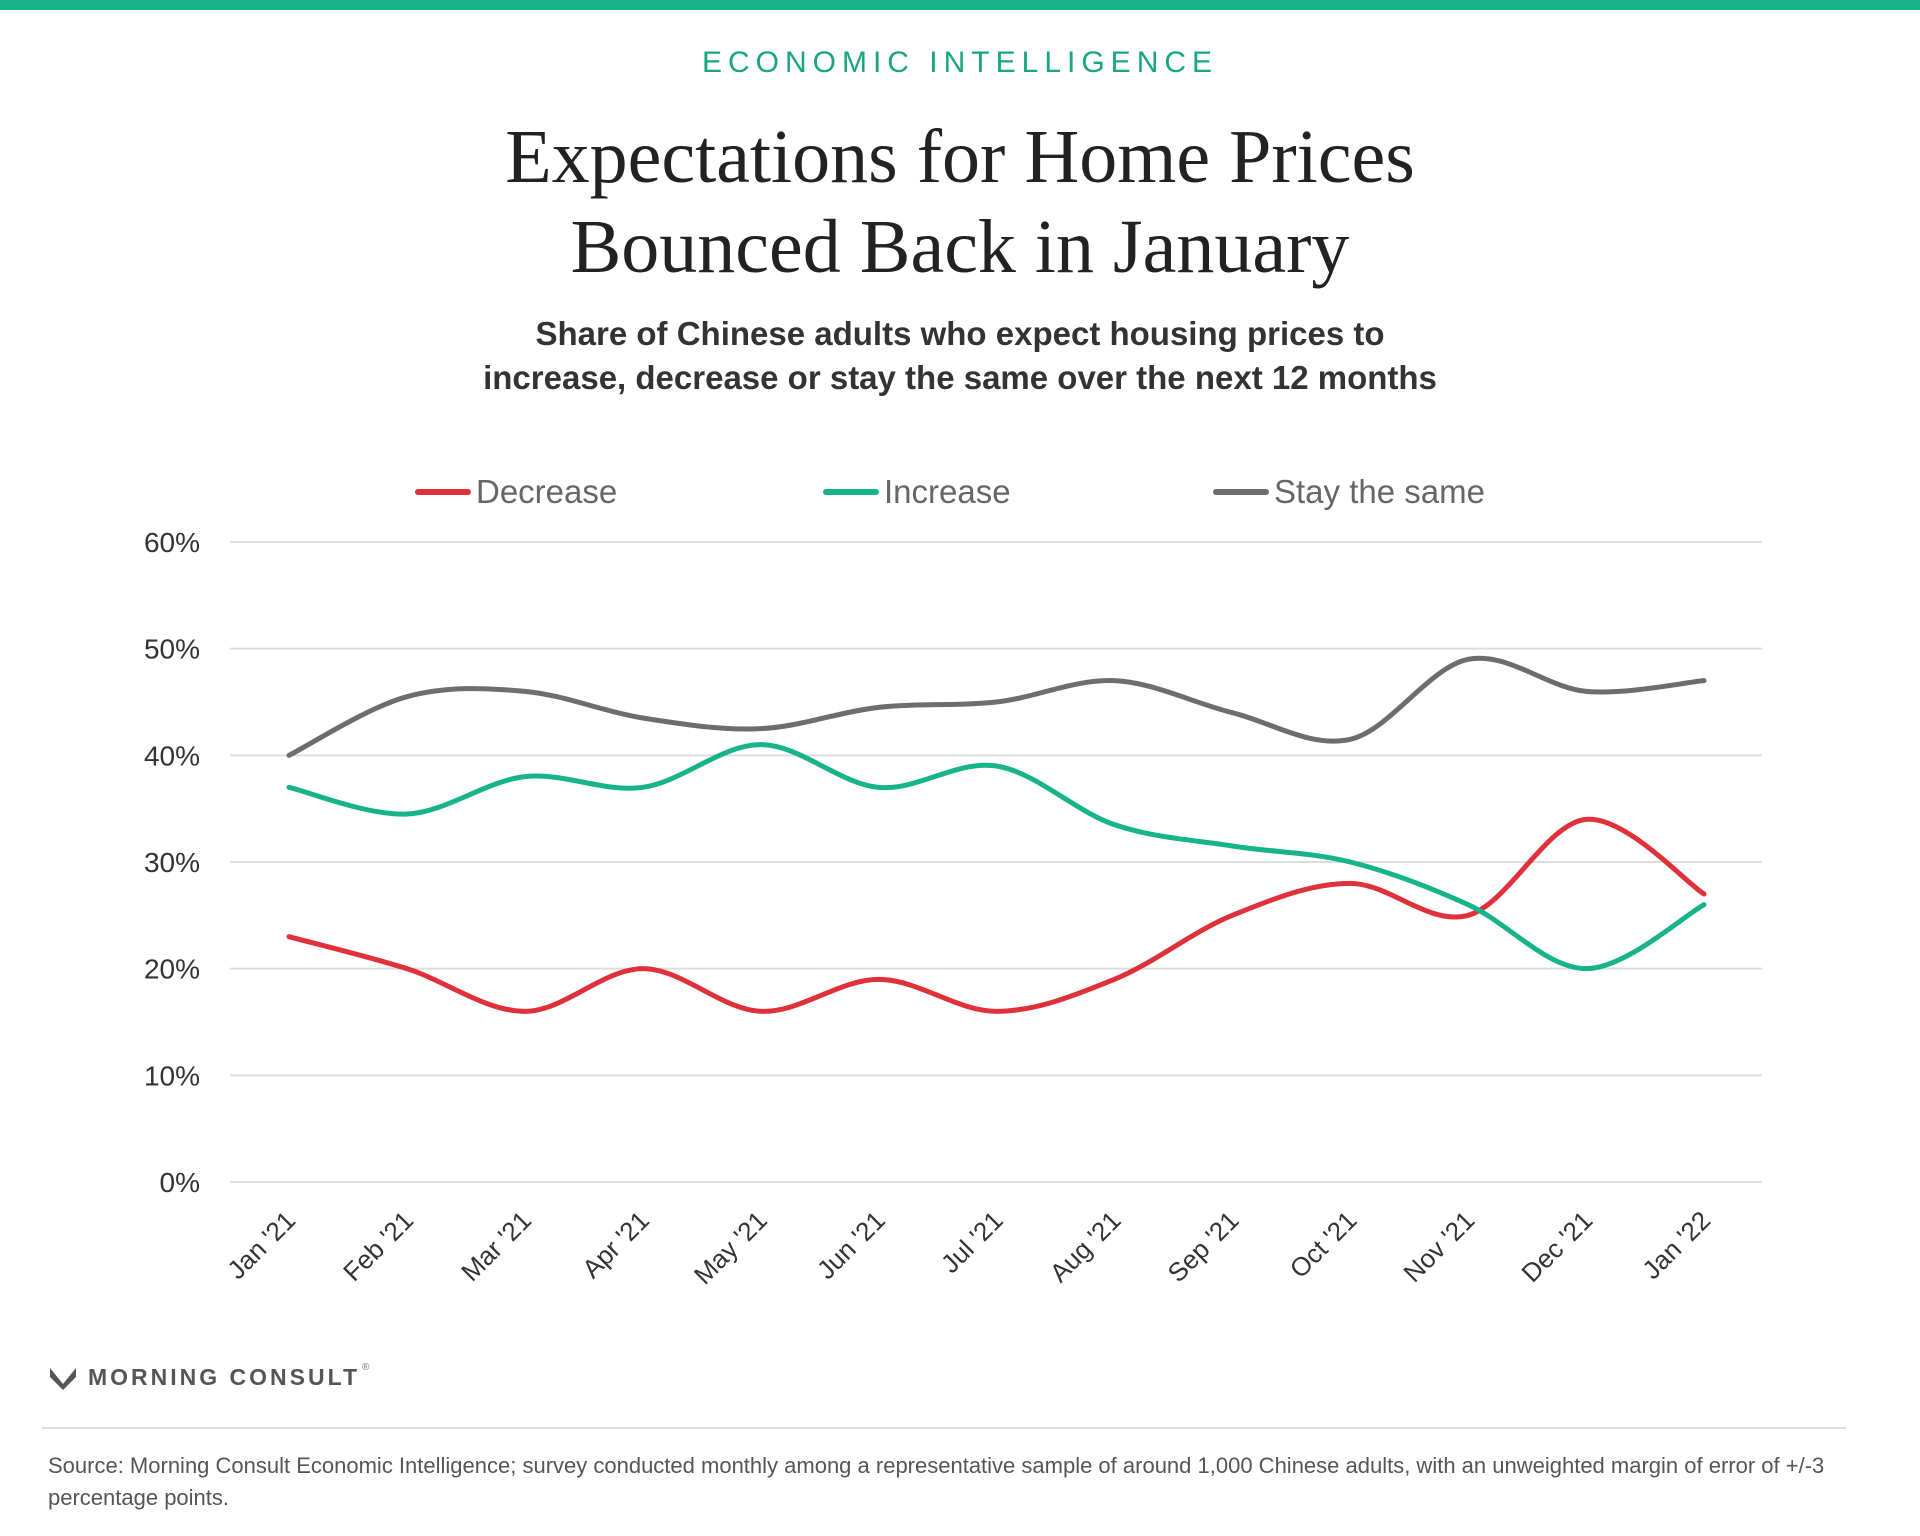 The image size is (1920, 1536). What do you see at coordinates (960, 157) in the screenshot?
I see `chart-title-line-1: Expectations for Home Prices` at bounding box center [960, 157].